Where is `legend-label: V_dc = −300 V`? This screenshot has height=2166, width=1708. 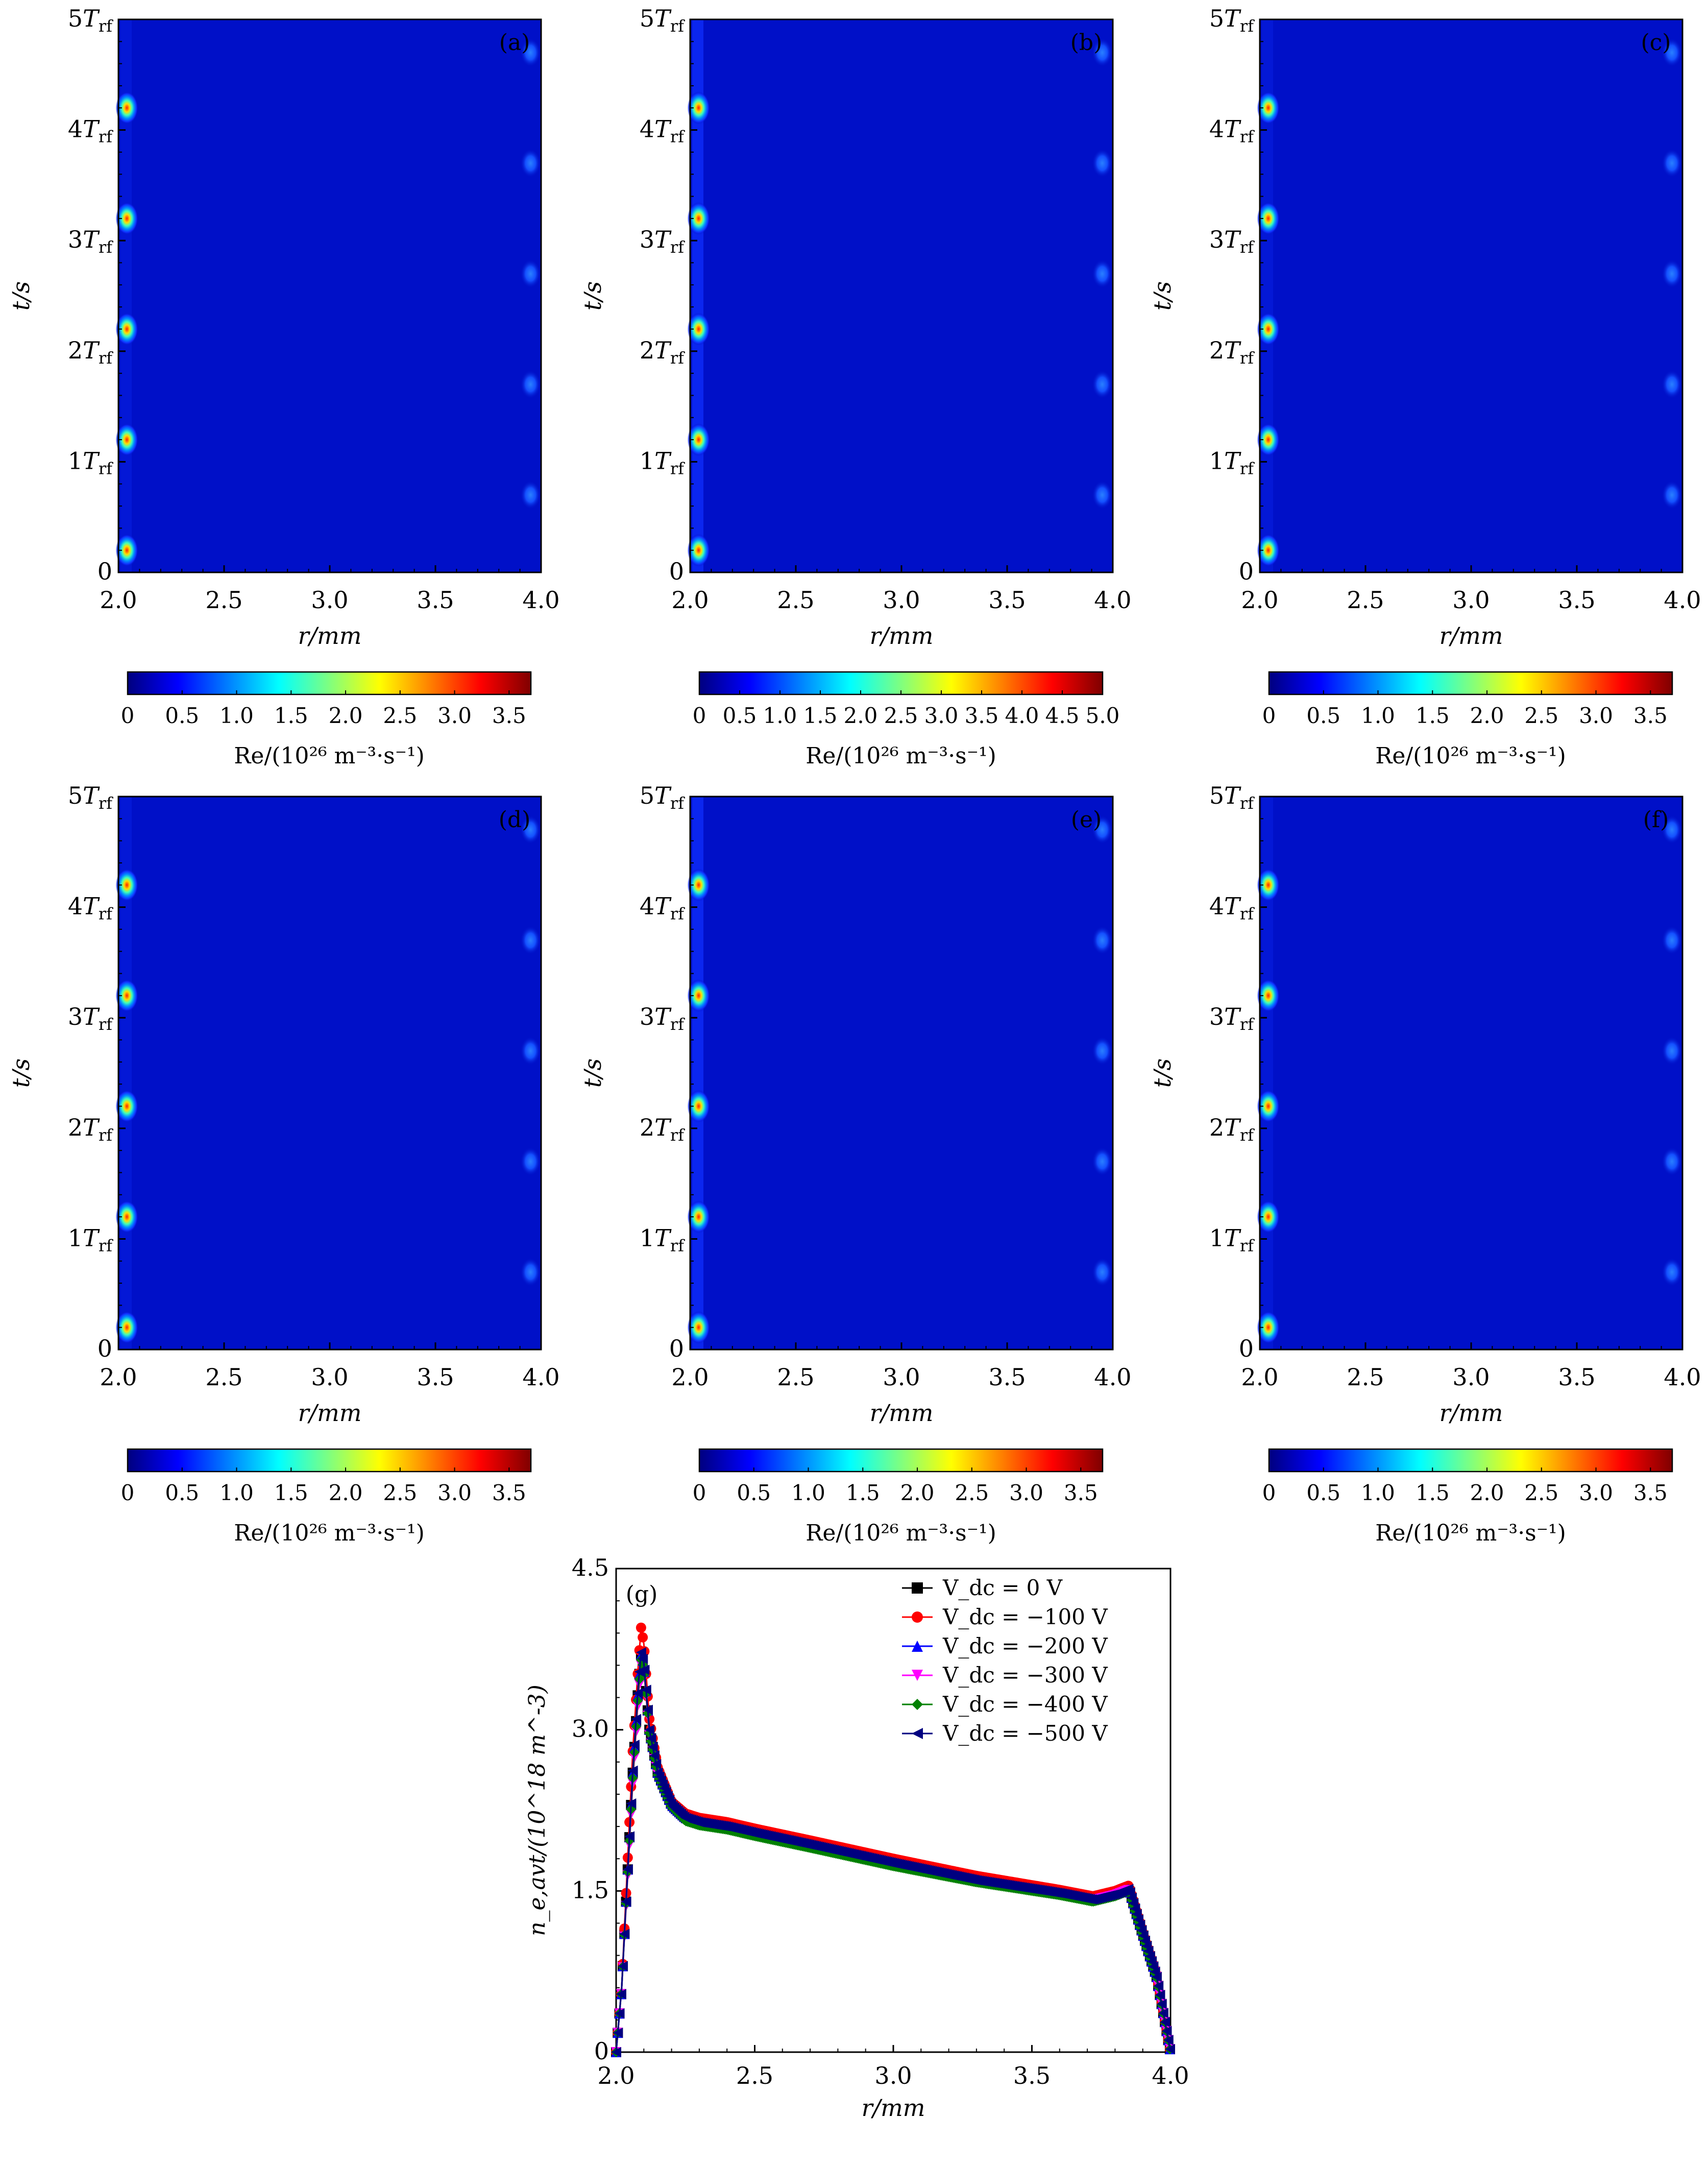 legend-label: V_dc = −300 V is located at coordinates (1025, 1675).